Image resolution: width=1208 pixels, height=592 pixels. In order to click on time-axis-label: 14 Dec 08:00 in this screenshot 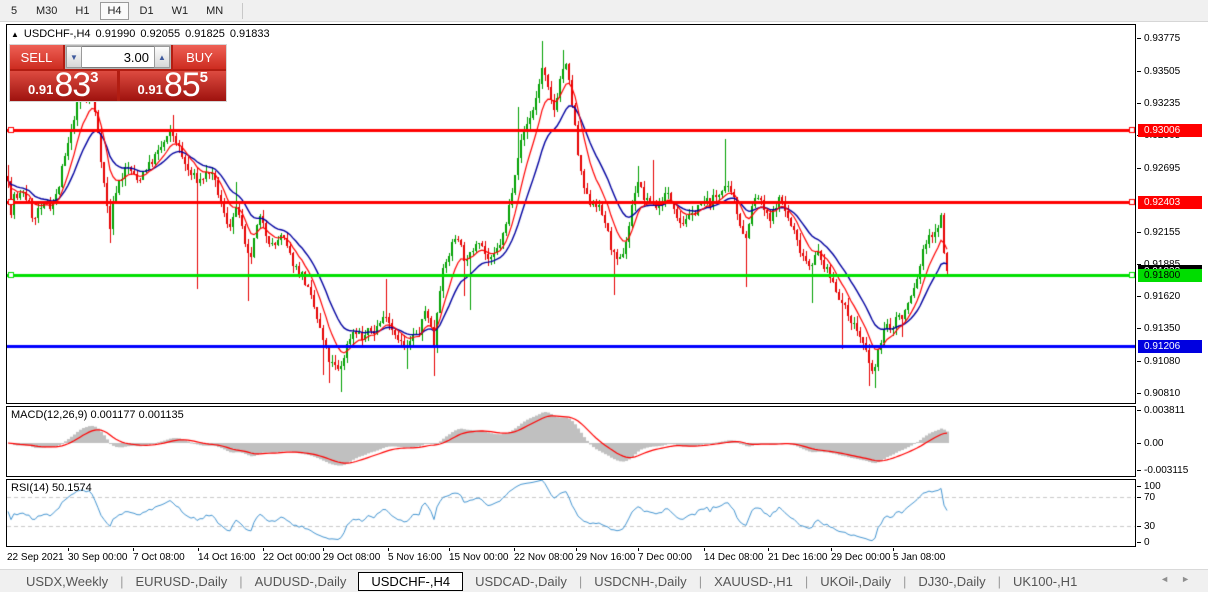, I will do `click(734, 557)`.